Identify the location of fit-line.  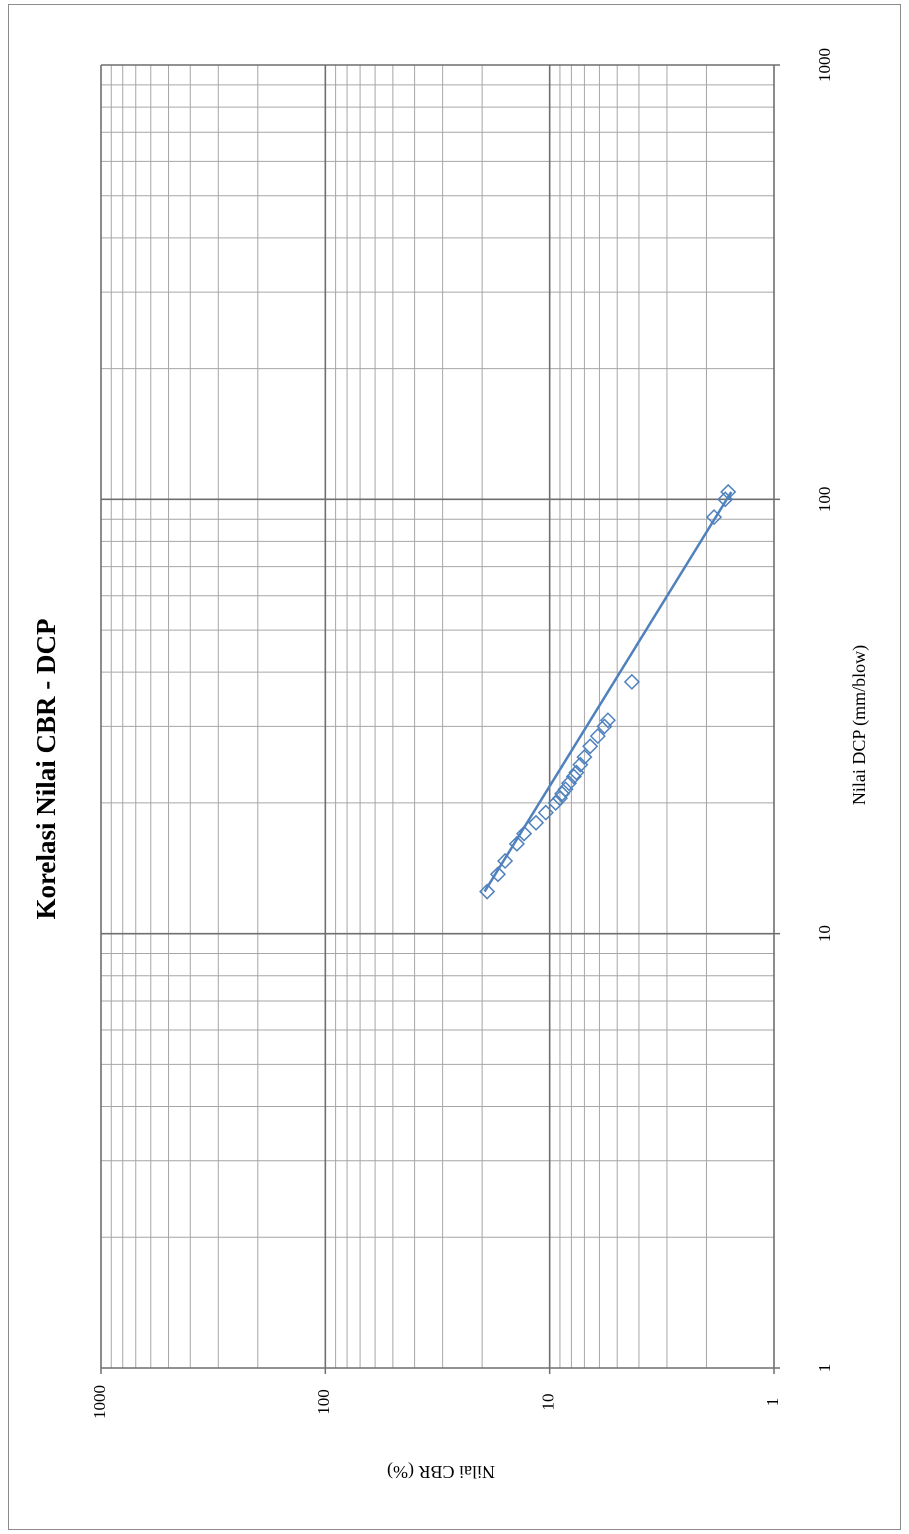
(608, 692).